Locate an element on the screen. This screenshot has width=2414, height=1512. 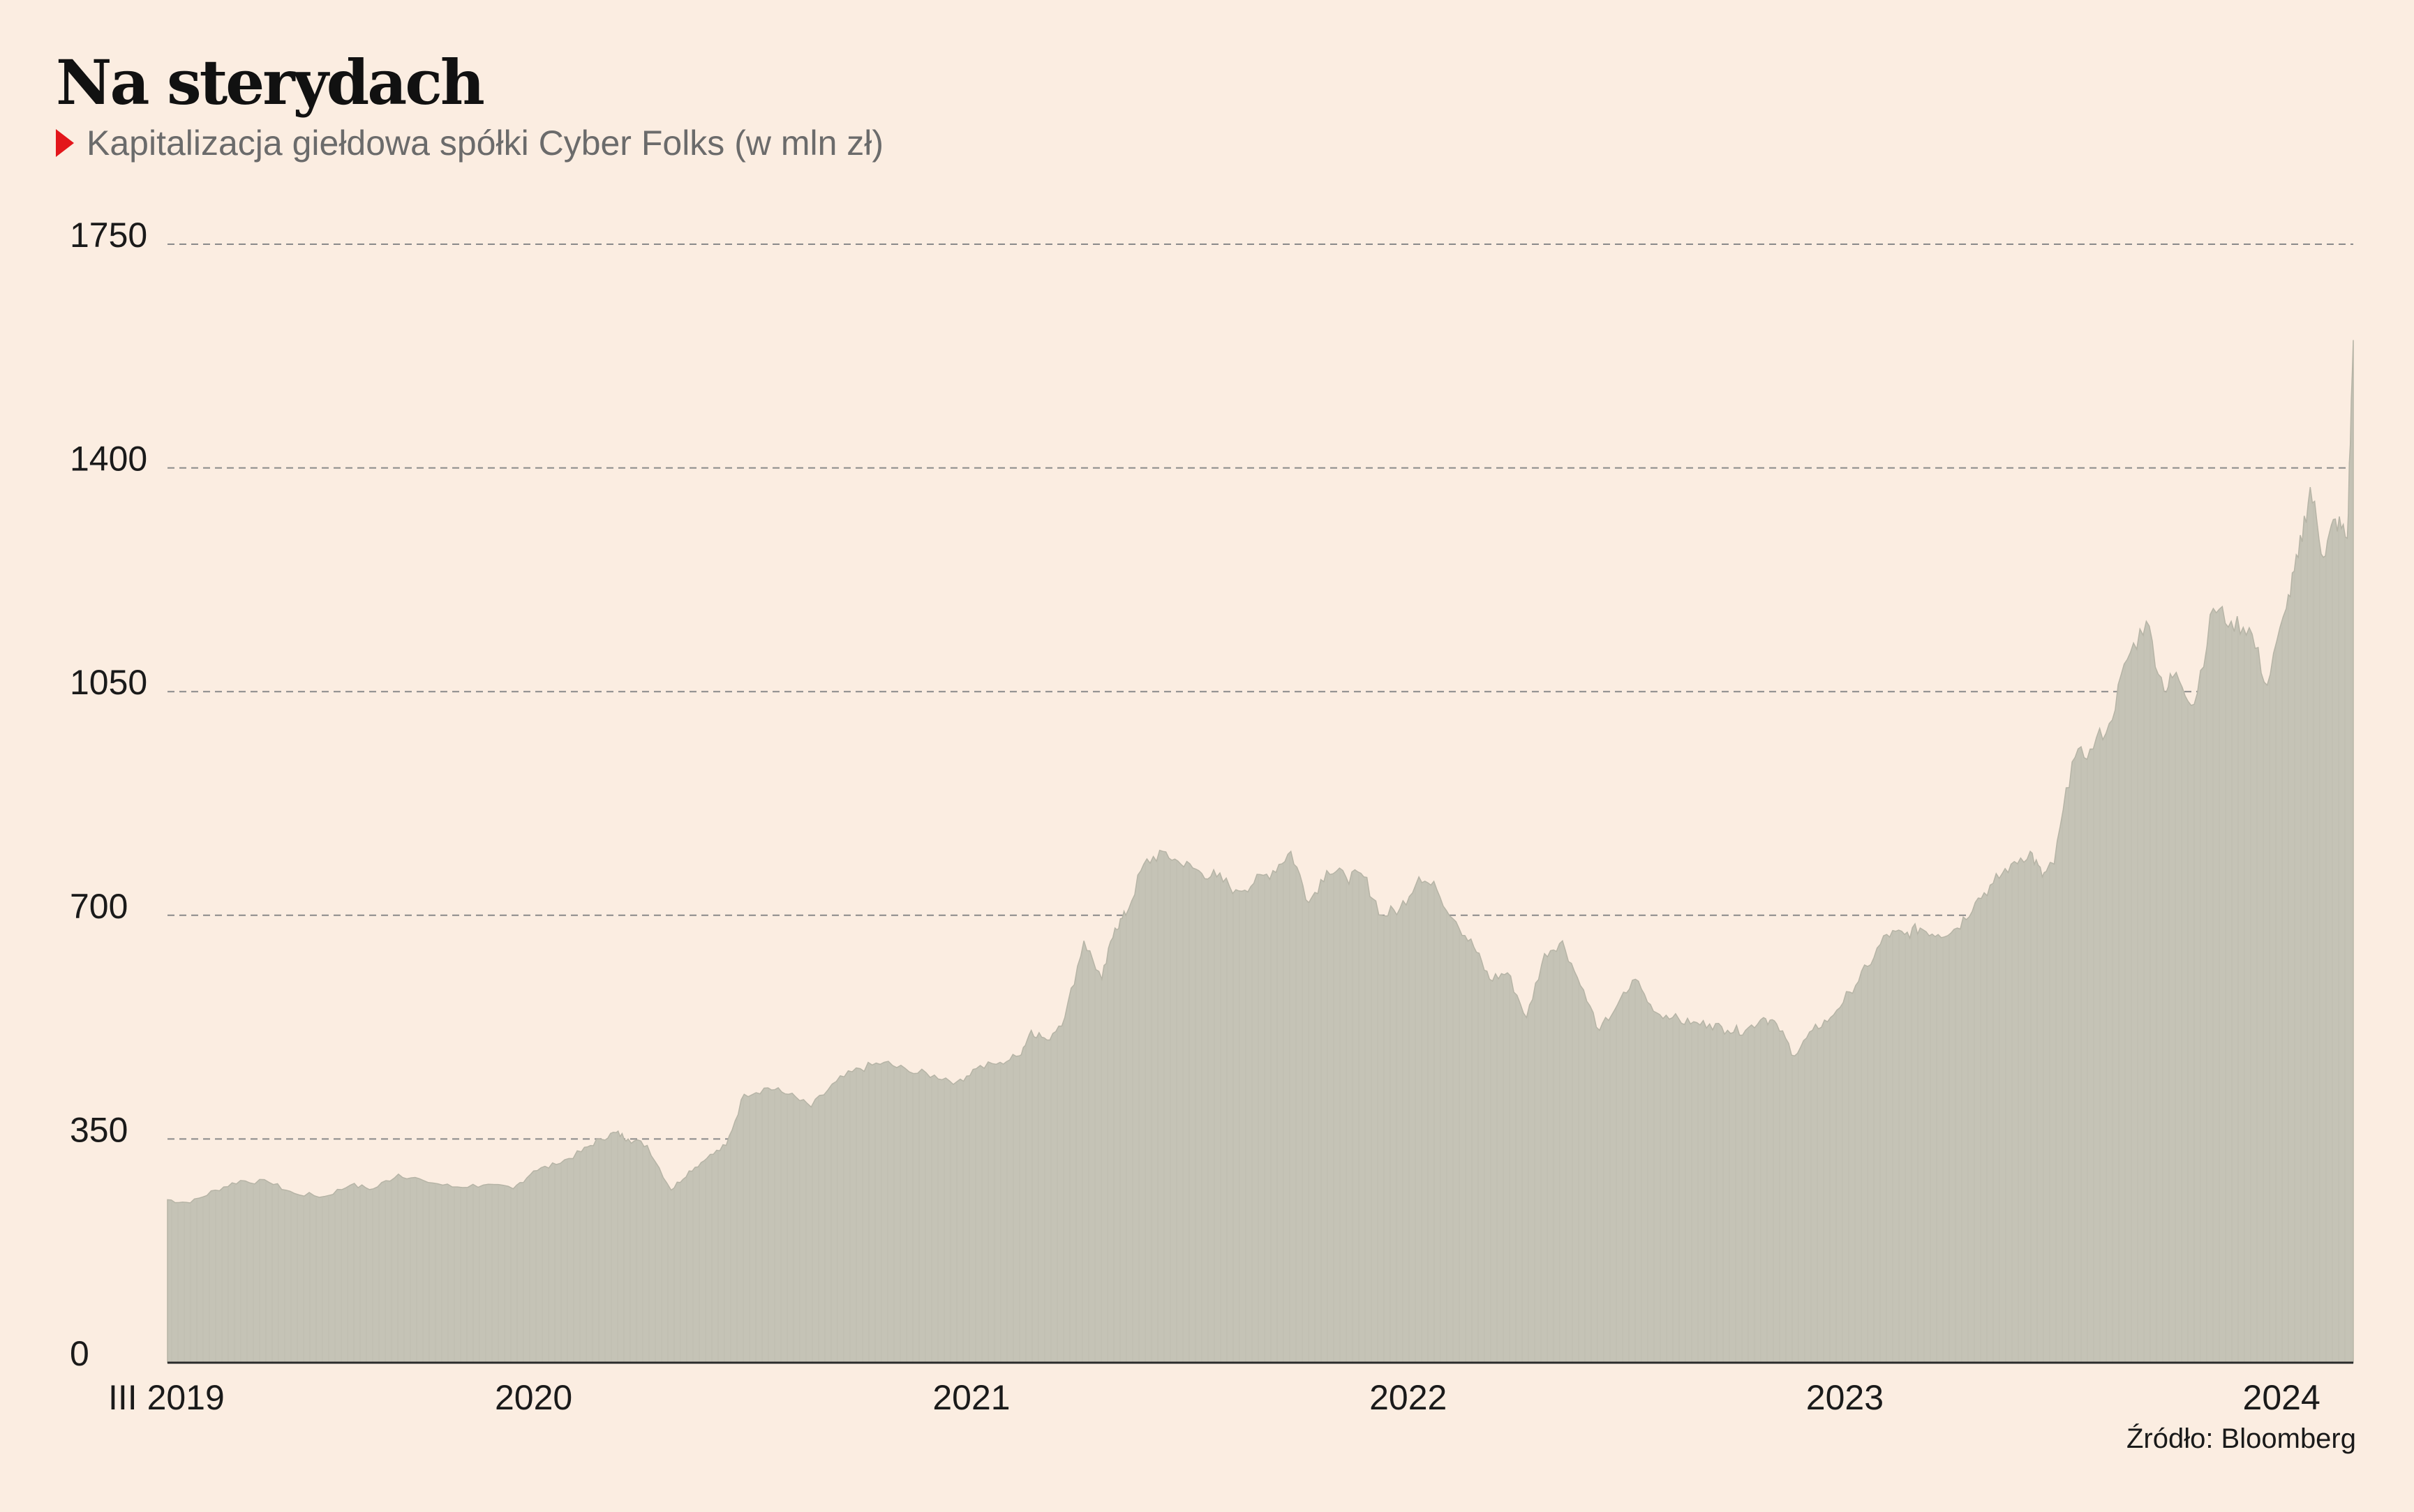
x-tick-label: III 2019 is located at coordinates (166, 1397).